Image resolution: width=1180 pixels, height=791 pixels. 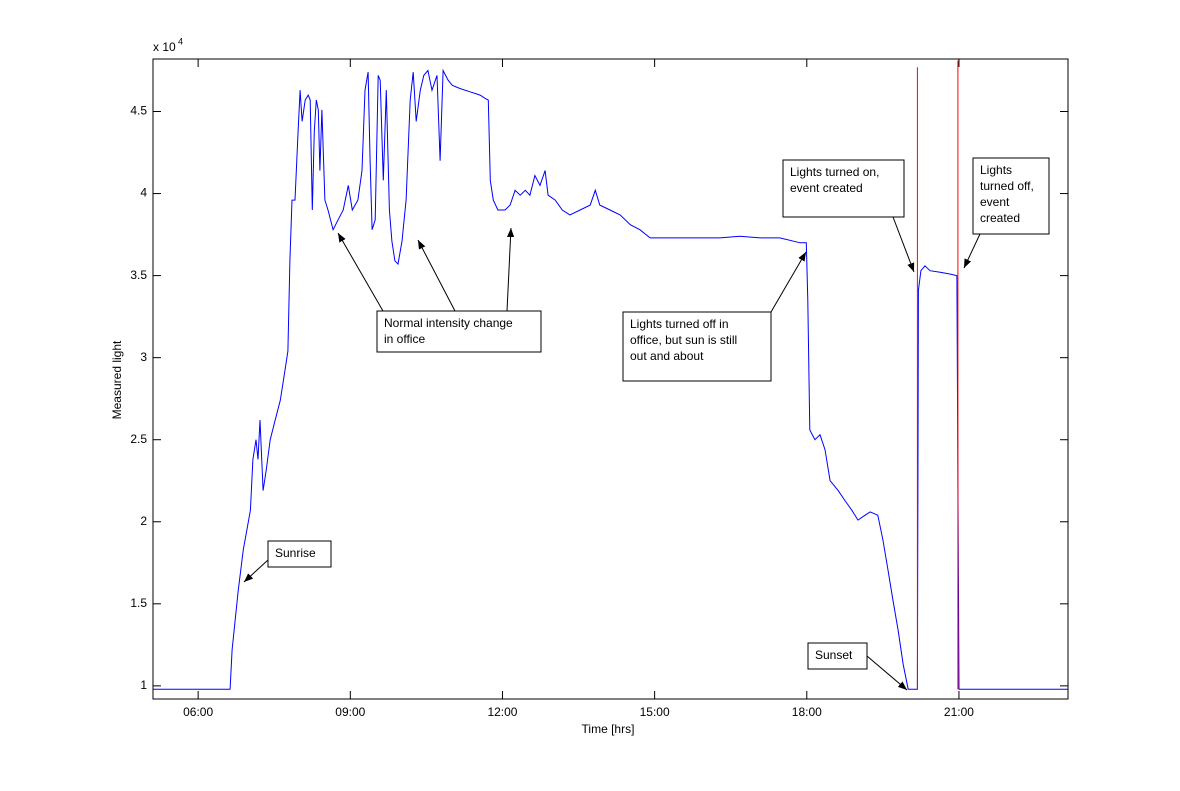 I want to click on x-tick-label: 09:00, so click(x=350, y=712).